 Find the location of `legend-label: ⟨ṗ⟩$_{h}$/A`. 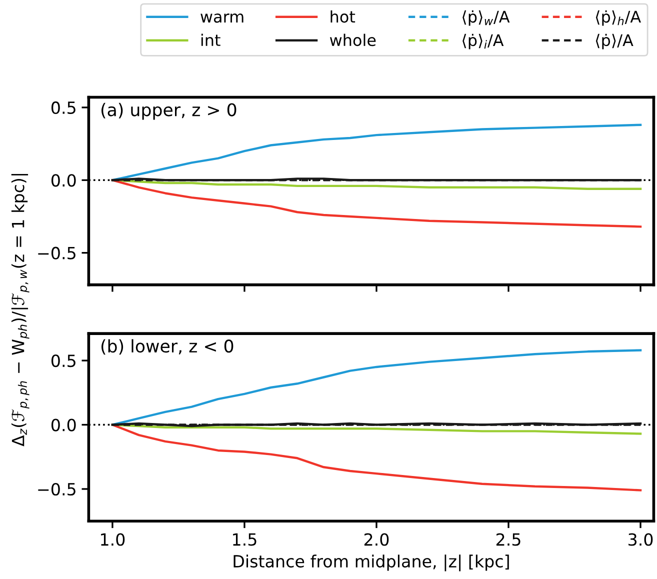

legend-label: ⟨ṗ⟩$_{h}$/A is located at coordinates (618, 18).